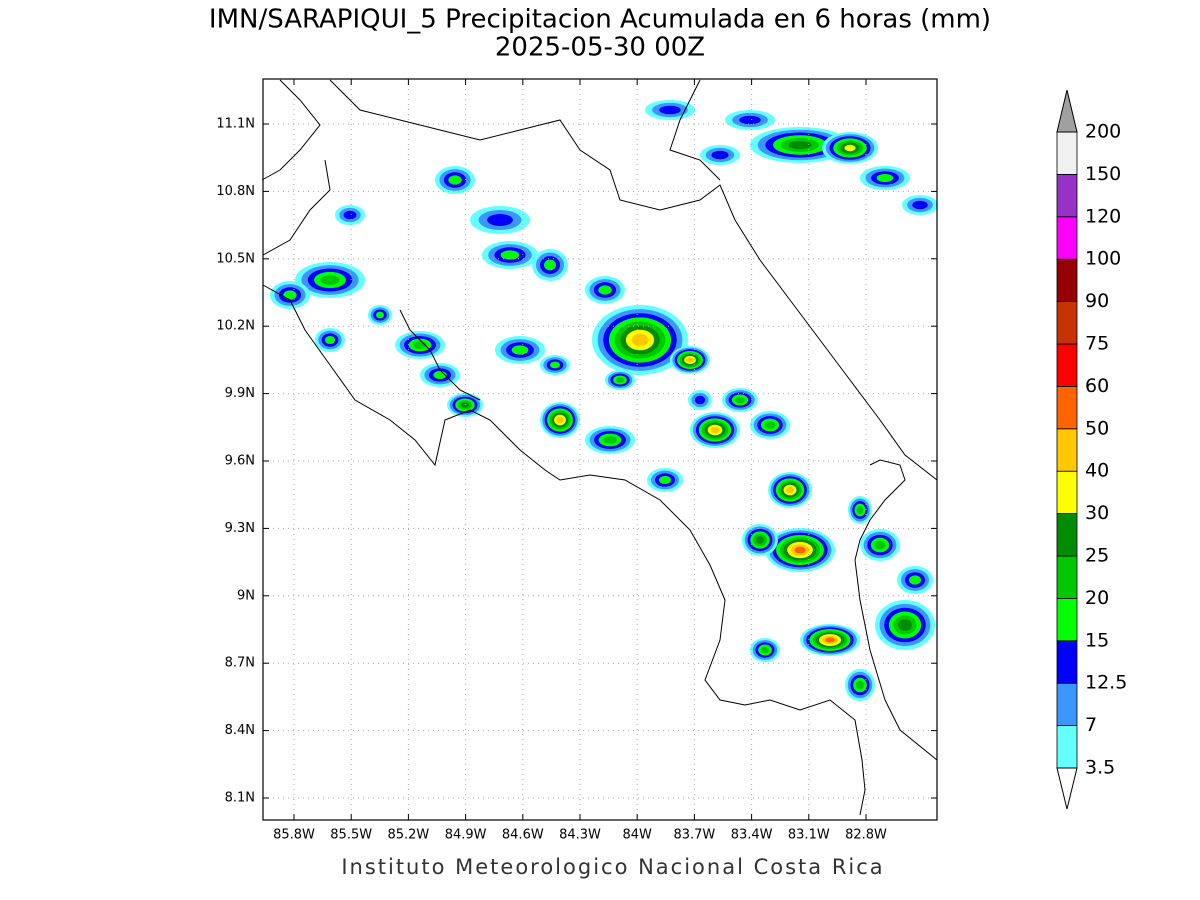 This screenshot has width=1200, height=900. Describe the element at coordinates (1097, 428) in the screenshot. I see `colorbar-label: 50` at that location.